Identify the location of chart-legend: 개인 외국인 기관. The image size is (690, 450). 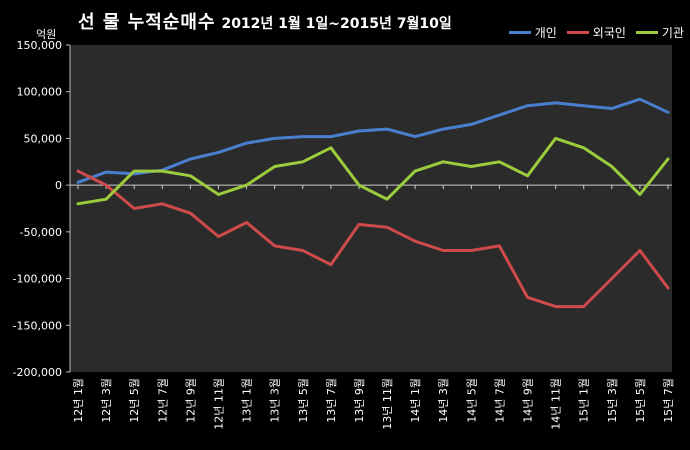
(596, 32).